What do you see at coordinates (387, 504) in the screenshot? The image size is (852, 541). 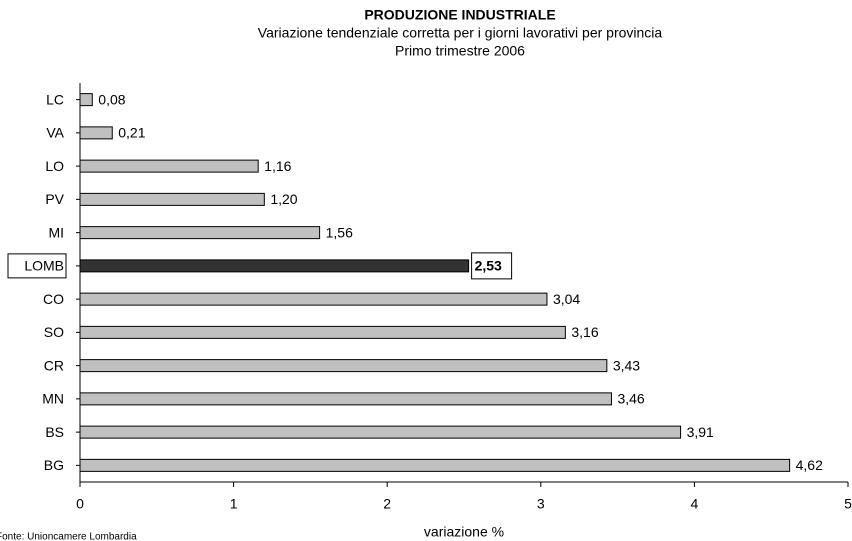 I see `x-tick-label: 2` at bounding box center [387, 504].